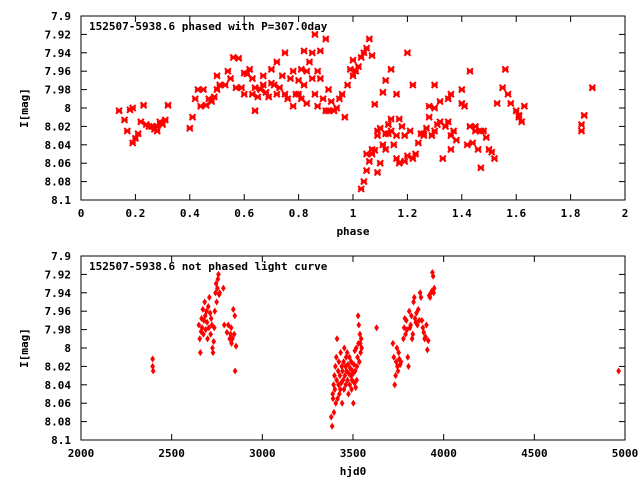  I want to click on x-axis-label: hjd0, so click(353, 471).